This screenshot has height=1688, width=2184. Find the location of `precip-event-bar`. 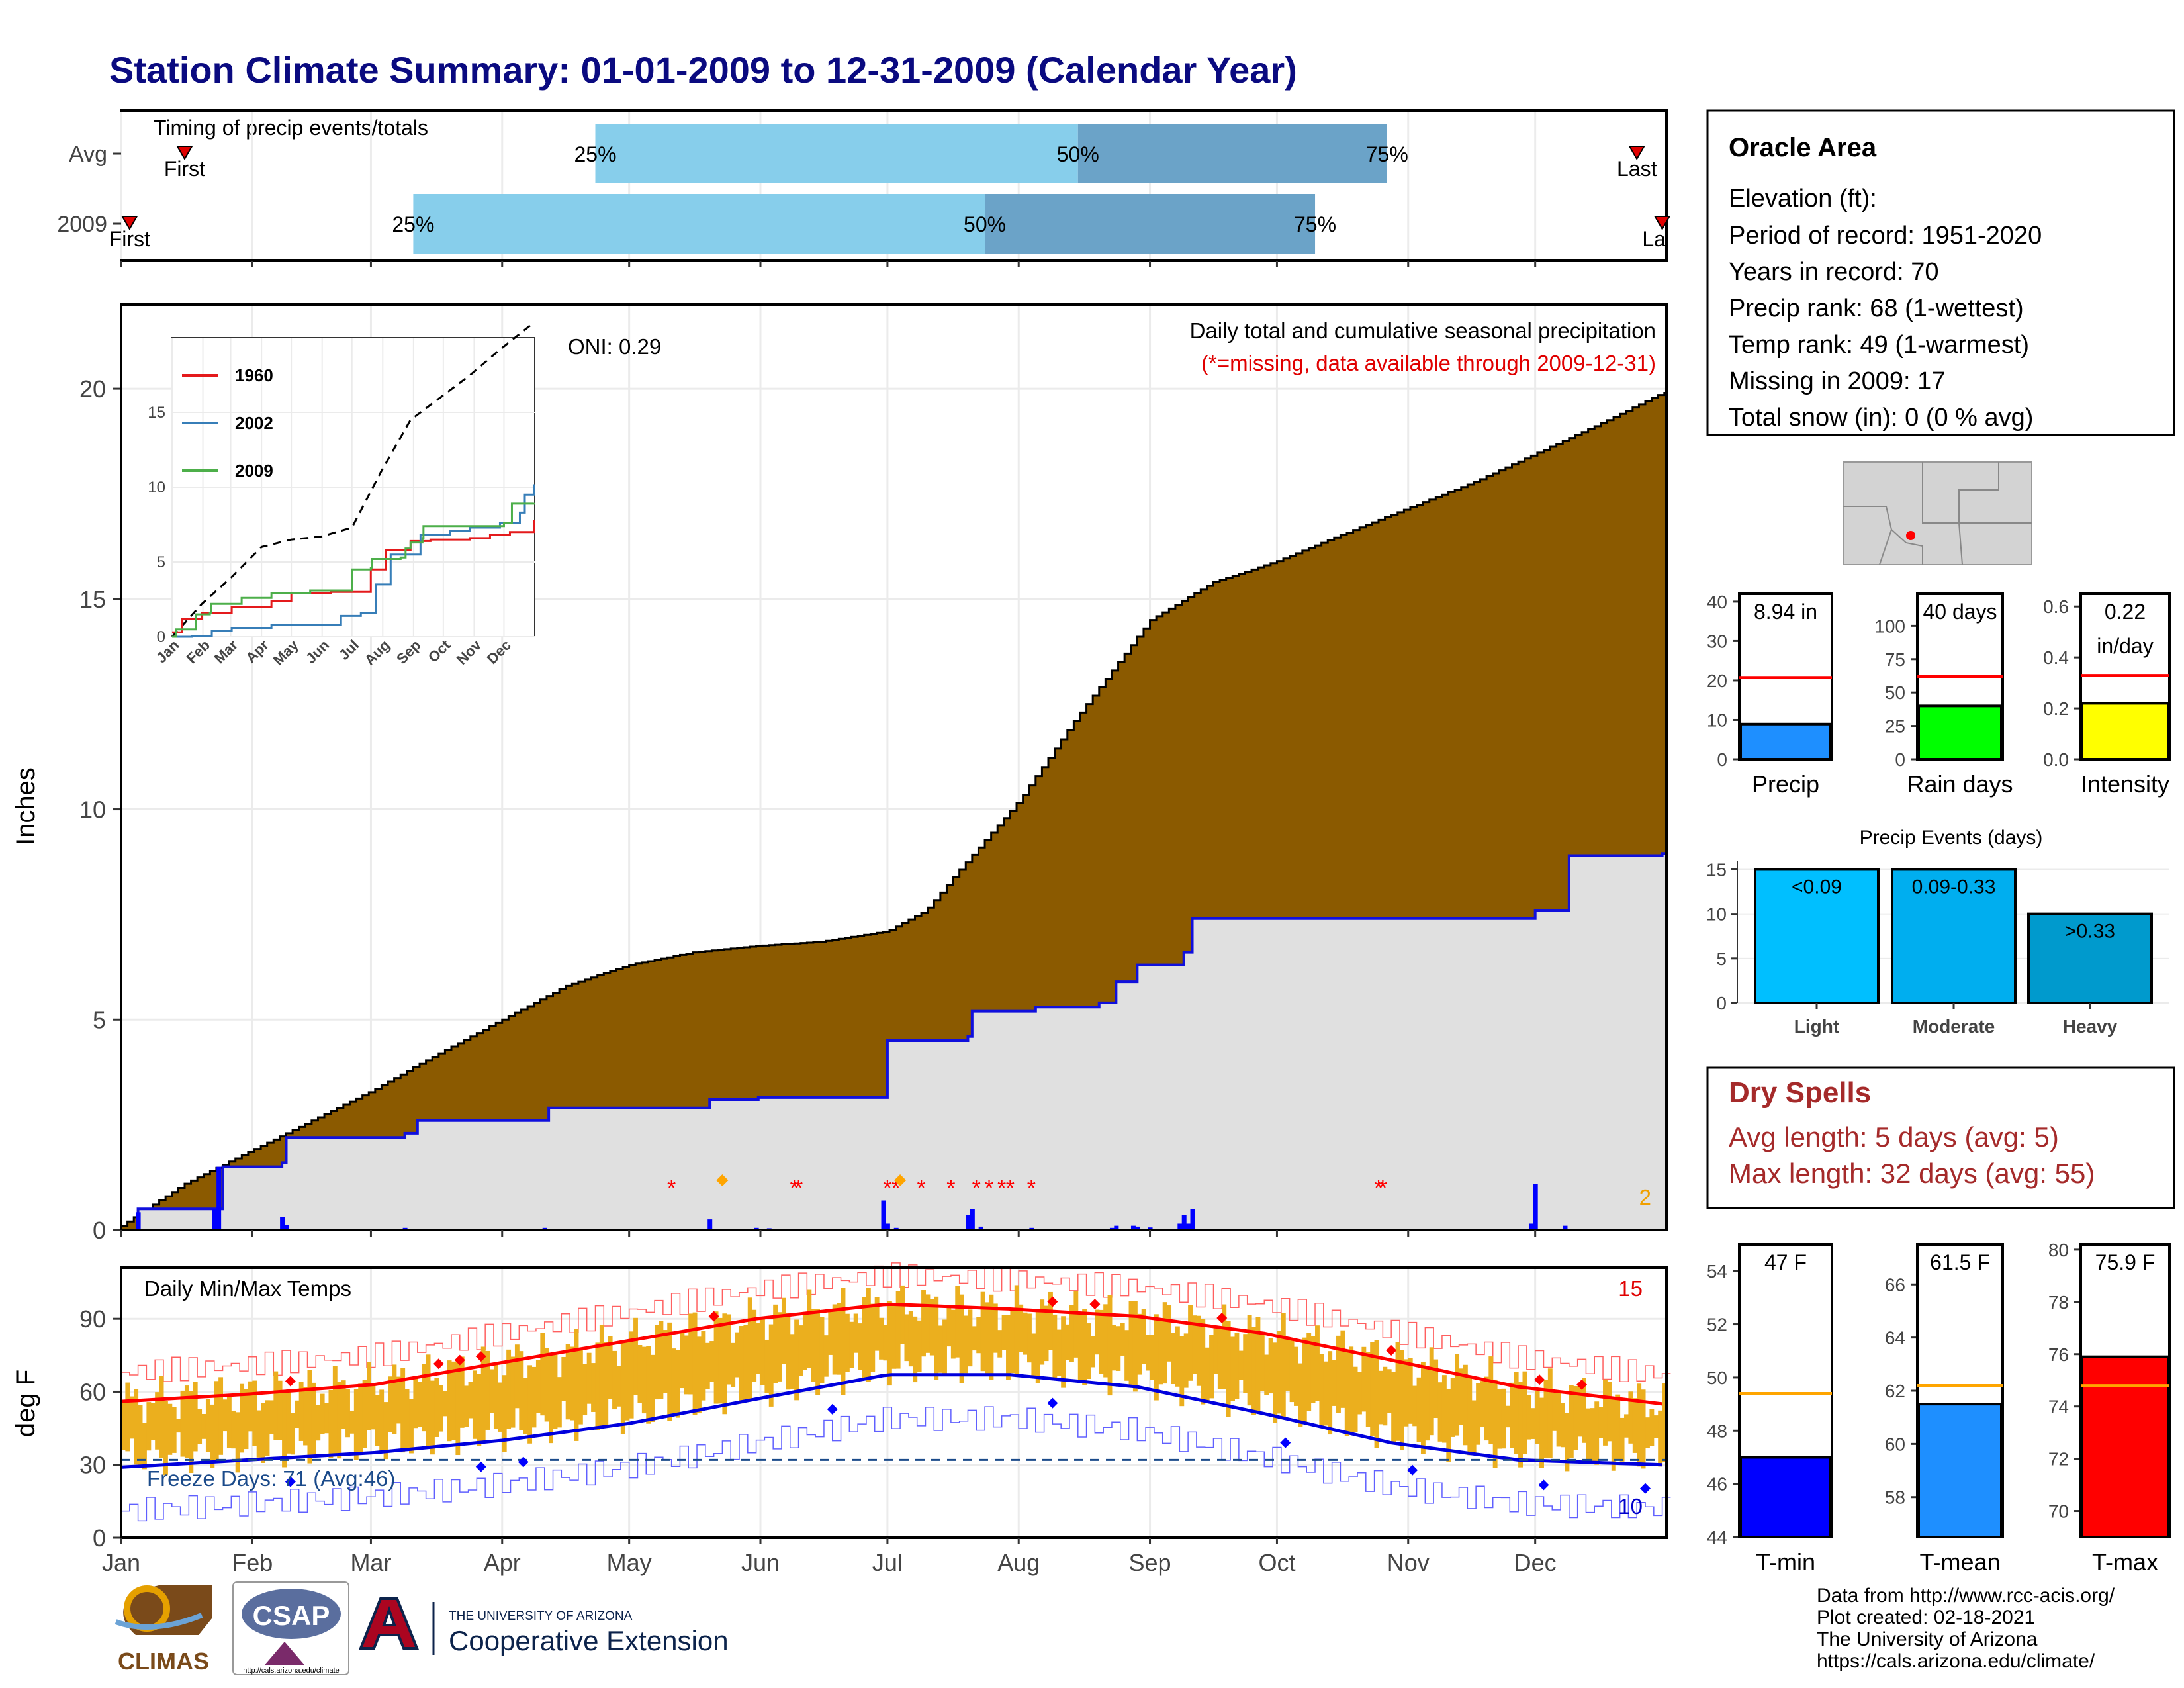

precip-event-bar is located at coordinates (1954, 936).